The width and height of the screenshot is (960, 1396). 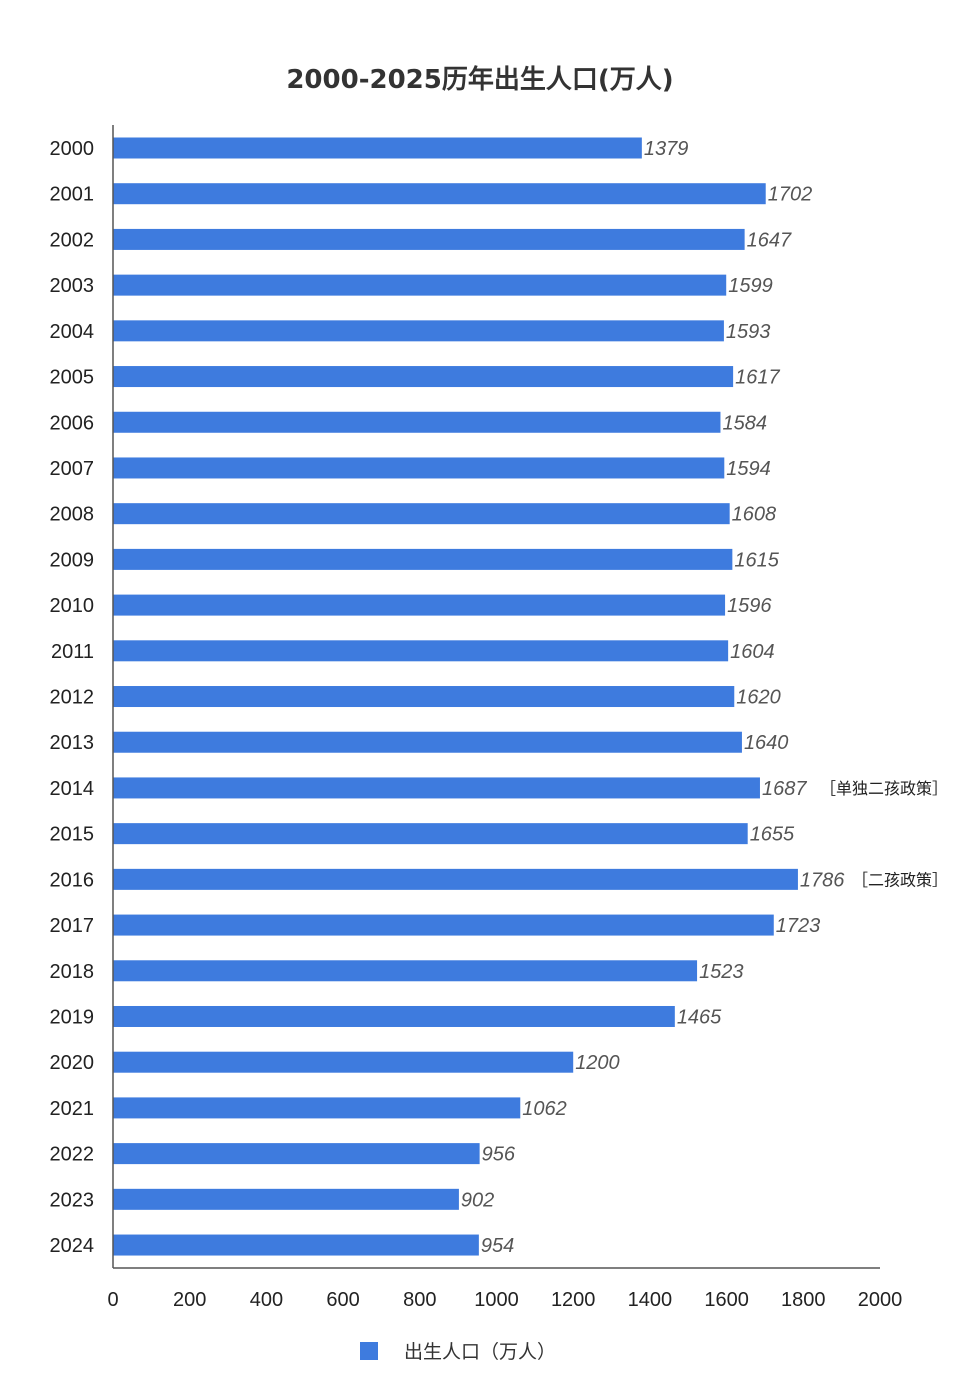 What do you see at coordinates (394, 1016) in the screenshot?
I see `bar-2019` at bounding box center [394, 1016].